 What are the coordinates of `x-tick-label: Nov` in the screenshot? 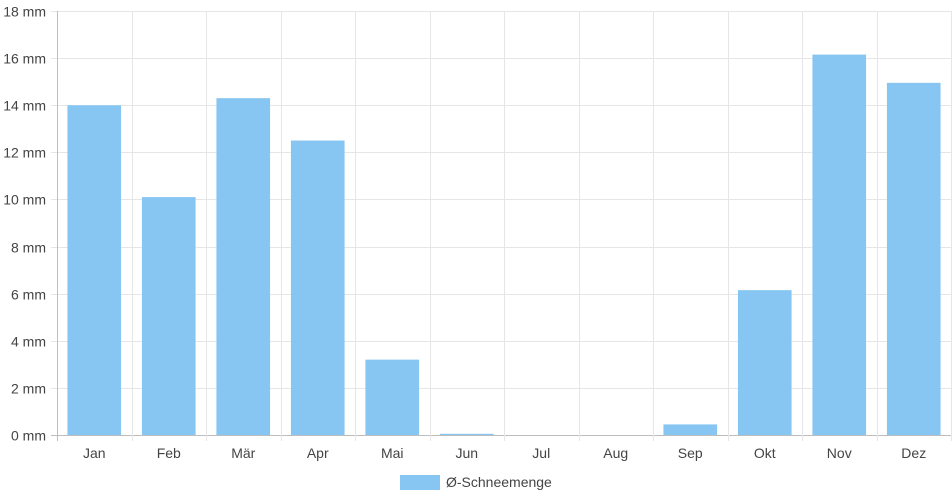 It's located at (839, 453).